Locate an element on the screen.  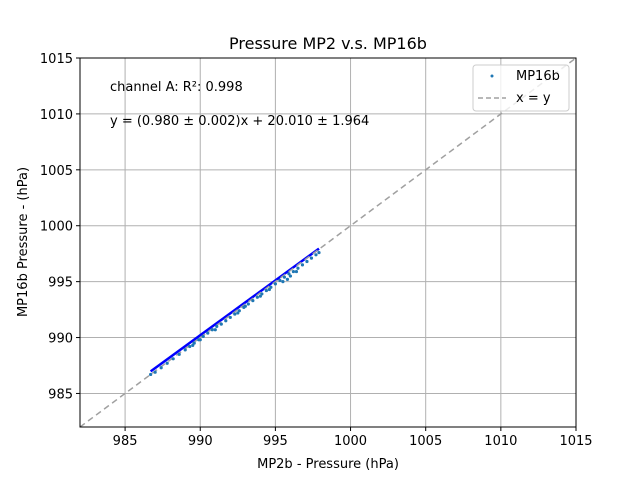
y-tick-label-1015: 1015 is located at coordinates (56, 59).